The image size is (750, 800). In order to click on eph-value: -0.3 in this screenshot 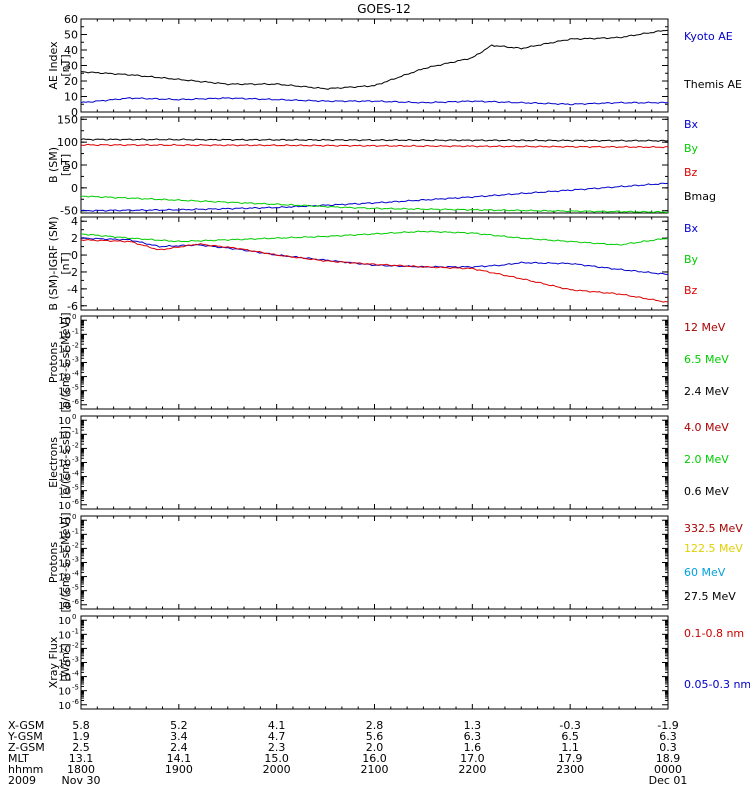, I will do `click(569, 725)`.